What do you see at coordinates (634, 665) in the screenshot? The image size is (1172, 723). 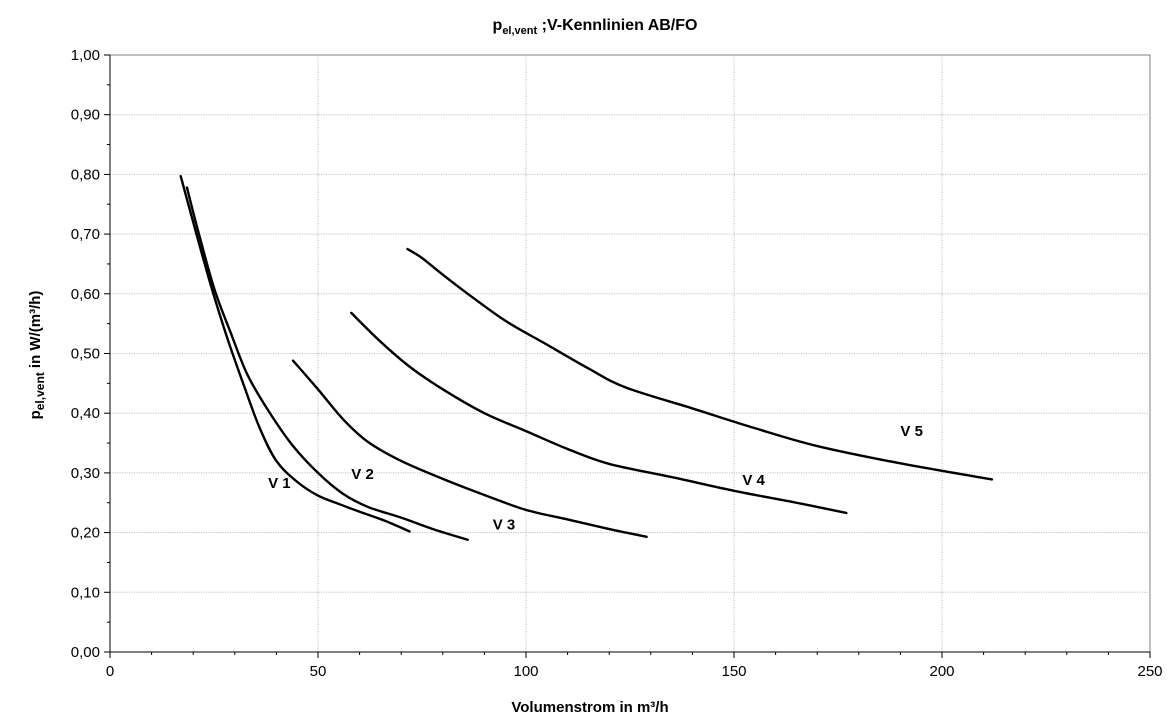 I see `x-axis: 0 50 100 150 200 250` at bounding box center [634, 665].